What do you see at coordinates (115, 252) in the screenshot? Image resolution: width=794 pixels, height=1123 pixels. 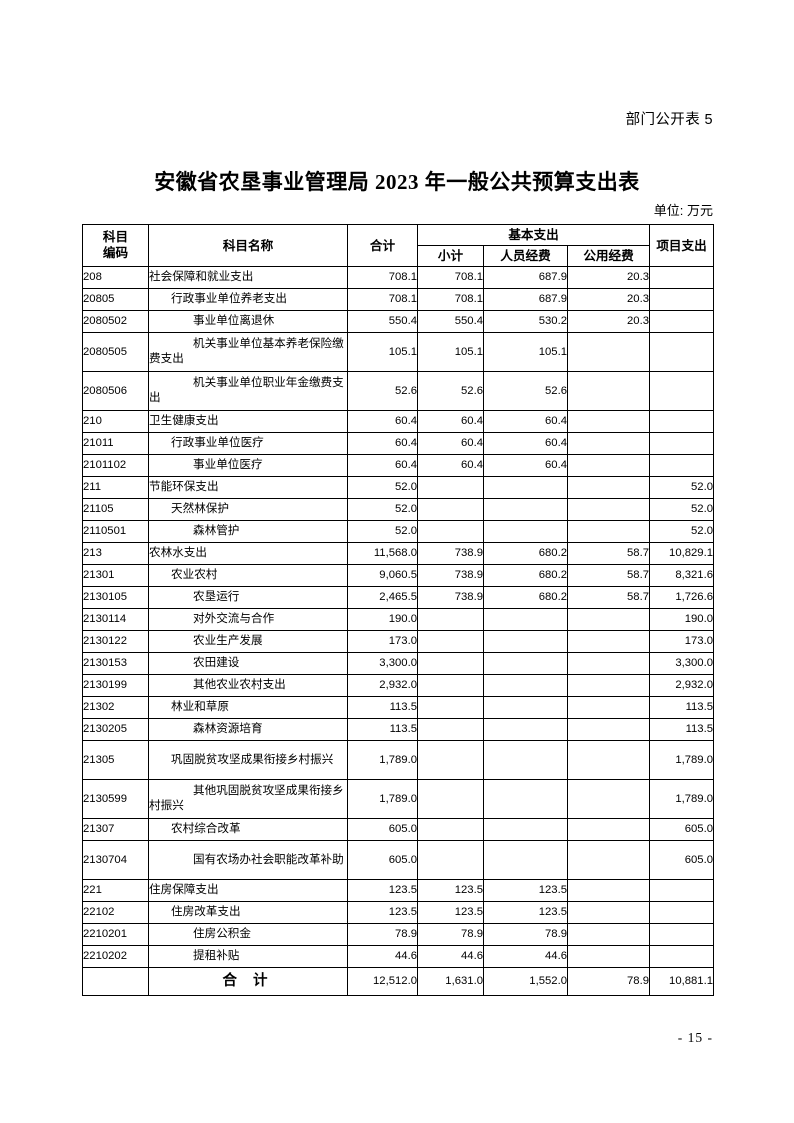 I see `column-header-code-line2: 编码` at bounding box center [115, 252].